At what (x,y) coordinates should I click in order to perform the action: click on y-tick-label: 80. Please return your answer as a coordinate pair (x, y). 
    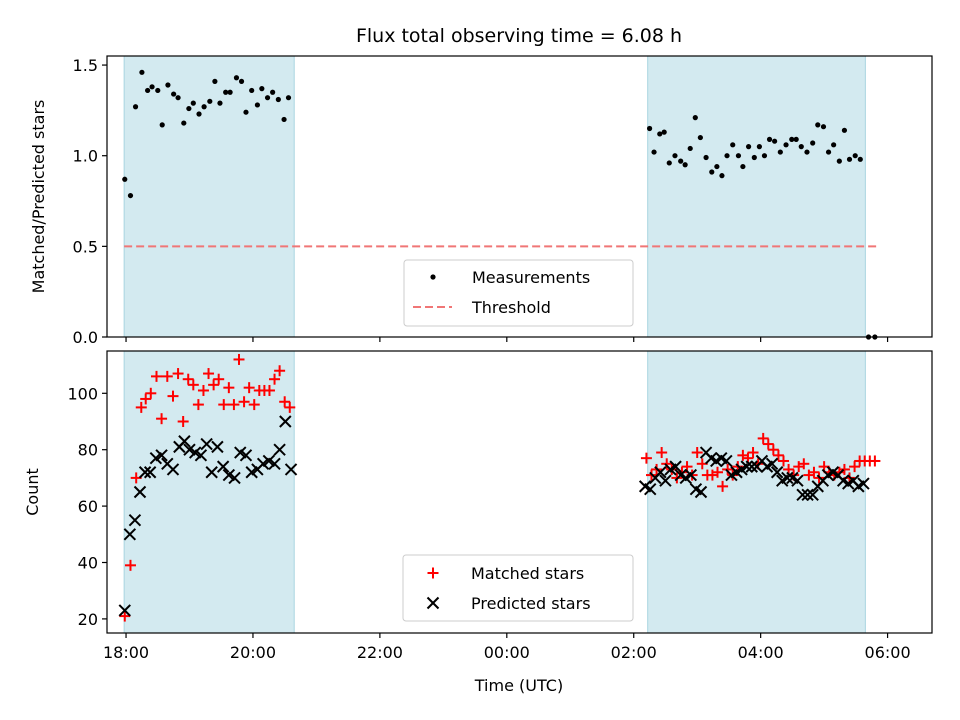
    Looking at the image, I should click on (88, 450).